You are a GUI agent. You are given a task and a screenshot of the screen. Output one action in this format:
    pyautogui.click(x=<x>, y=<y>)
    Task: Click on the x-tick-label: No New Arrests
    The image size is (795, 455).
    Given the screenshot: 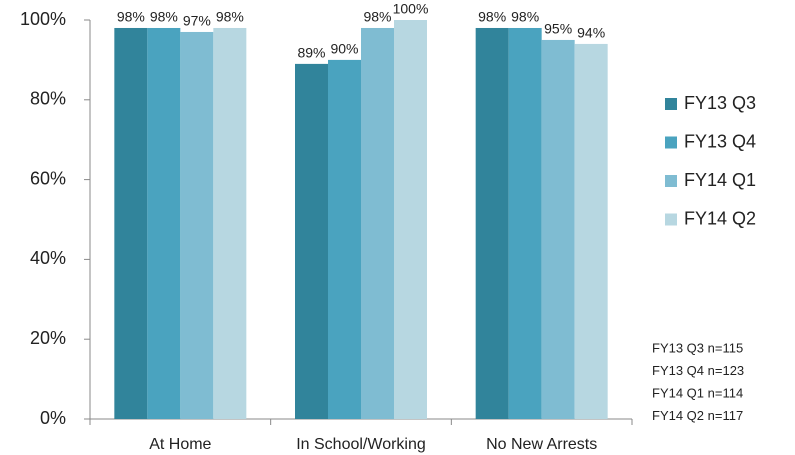 What is the action you would take?
    pyautogui.click(x=541, y=444)
    